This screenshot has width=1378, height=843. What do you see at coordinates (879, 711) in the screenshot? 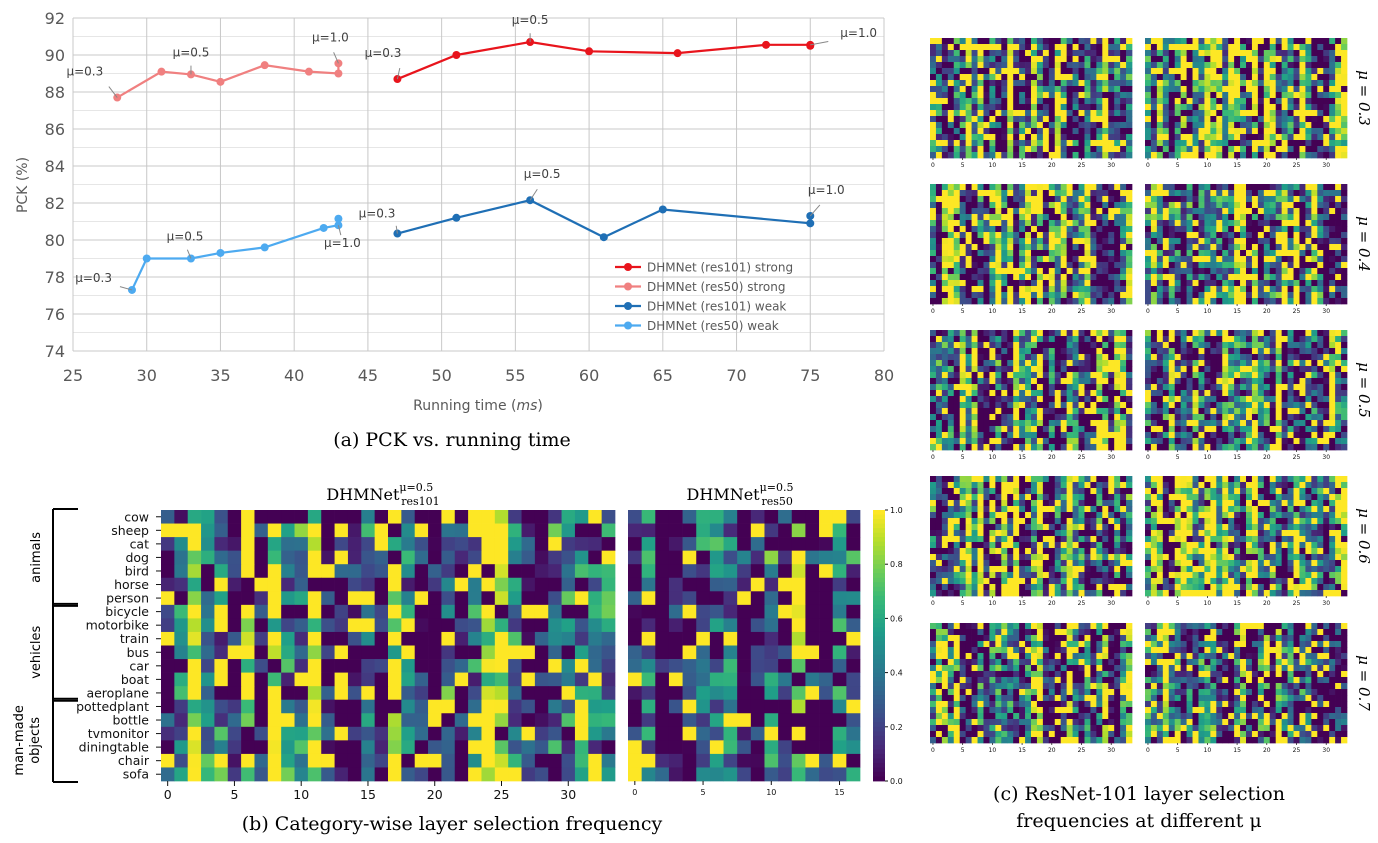
I see `colorbar-segment` at bounding box center [879, 711].